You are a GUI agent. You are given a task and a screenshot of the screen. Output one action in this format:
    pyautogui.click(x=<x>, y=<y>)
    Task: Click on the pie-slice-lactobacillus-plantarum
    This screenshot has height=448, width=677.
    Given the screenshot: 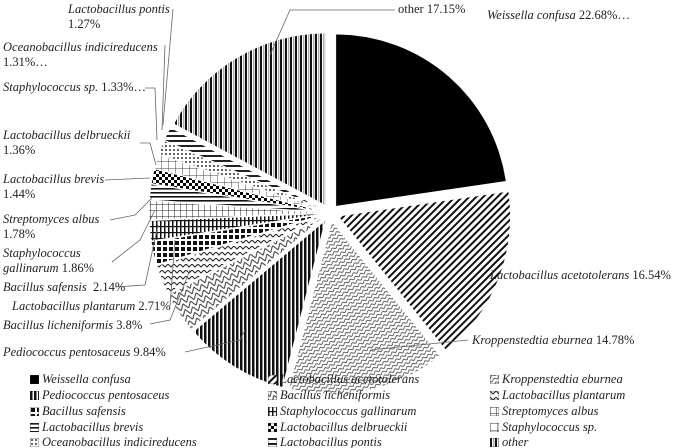 What is the action you would take?
    pyautogui.click(x=239, y=255)
    